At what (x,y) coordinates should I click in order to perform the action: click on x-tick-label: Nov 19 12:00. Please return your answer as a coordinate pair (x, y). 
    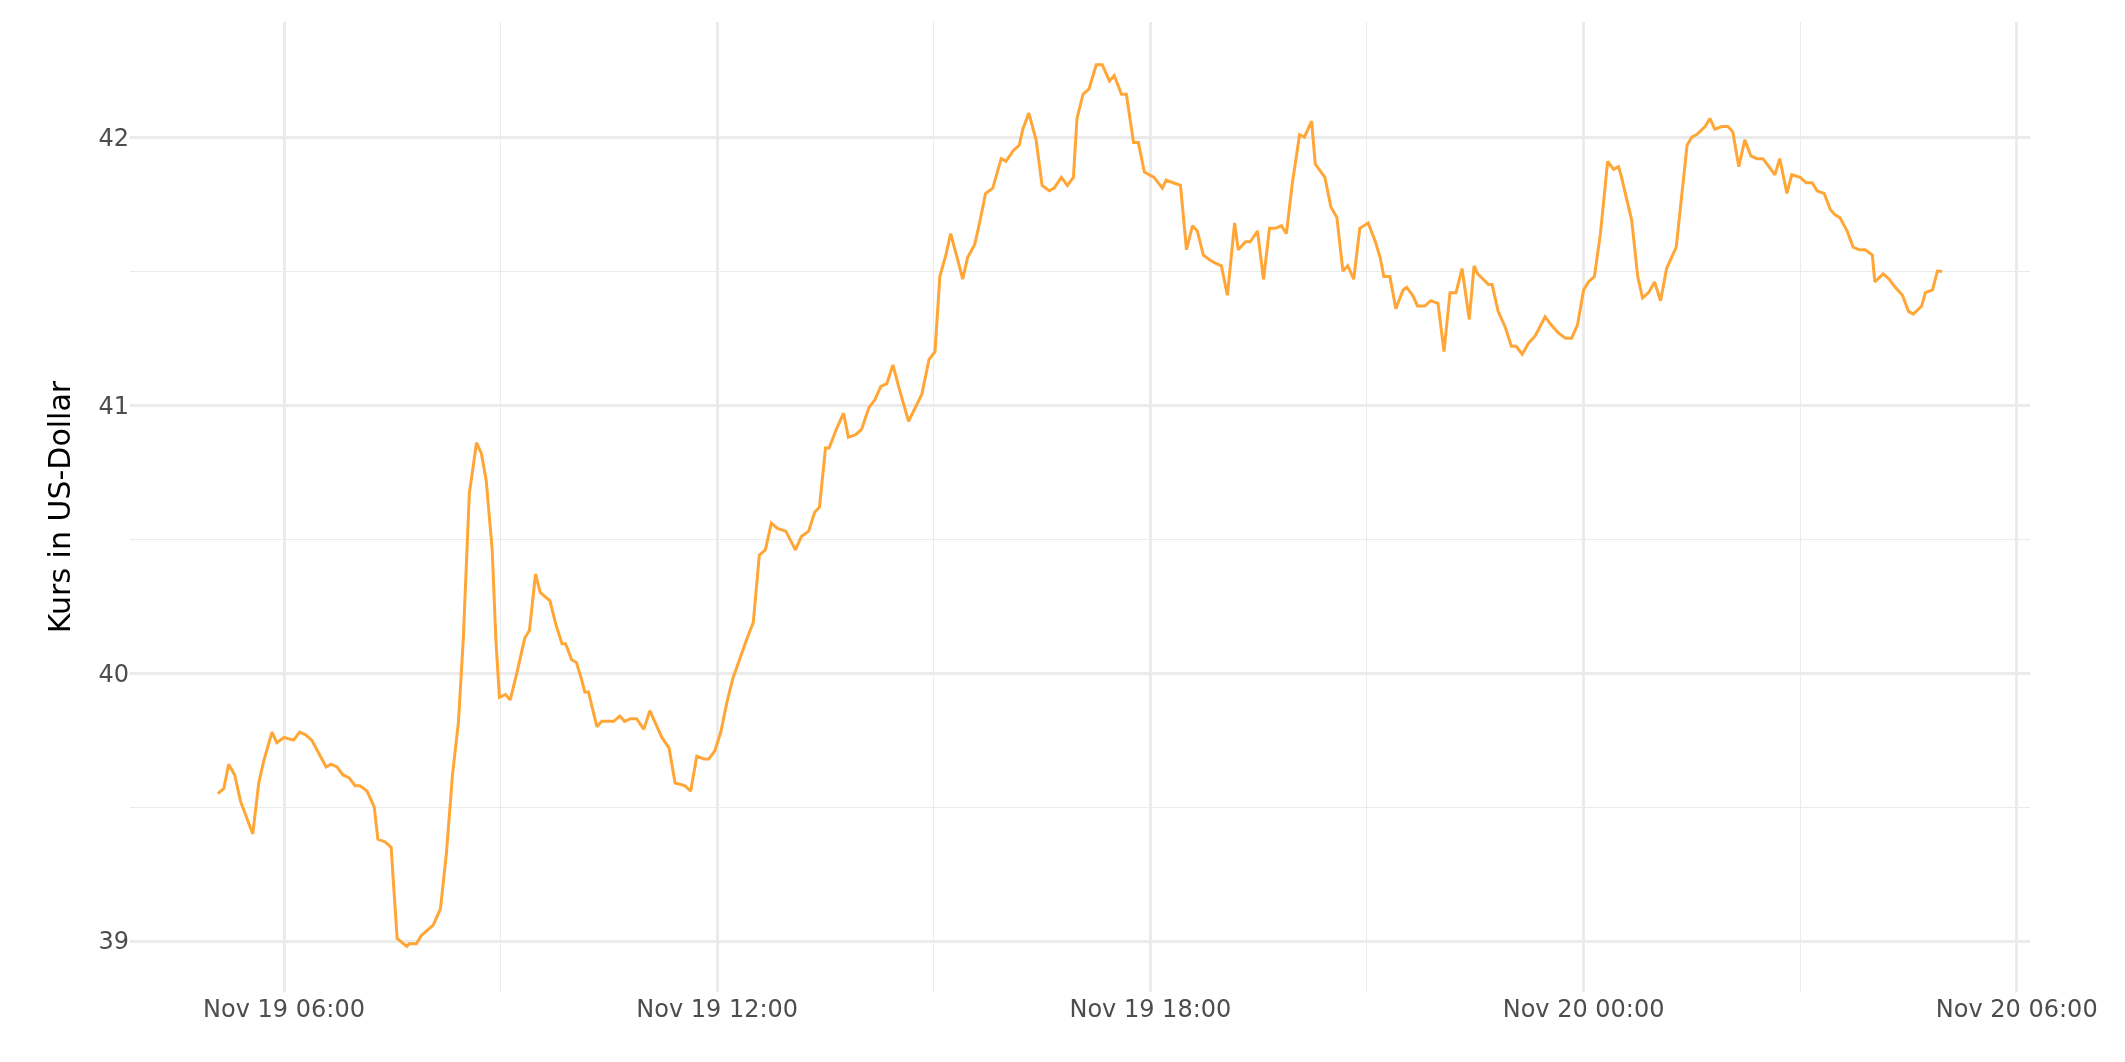
    Looking at the image, I should click on (717, 1009).